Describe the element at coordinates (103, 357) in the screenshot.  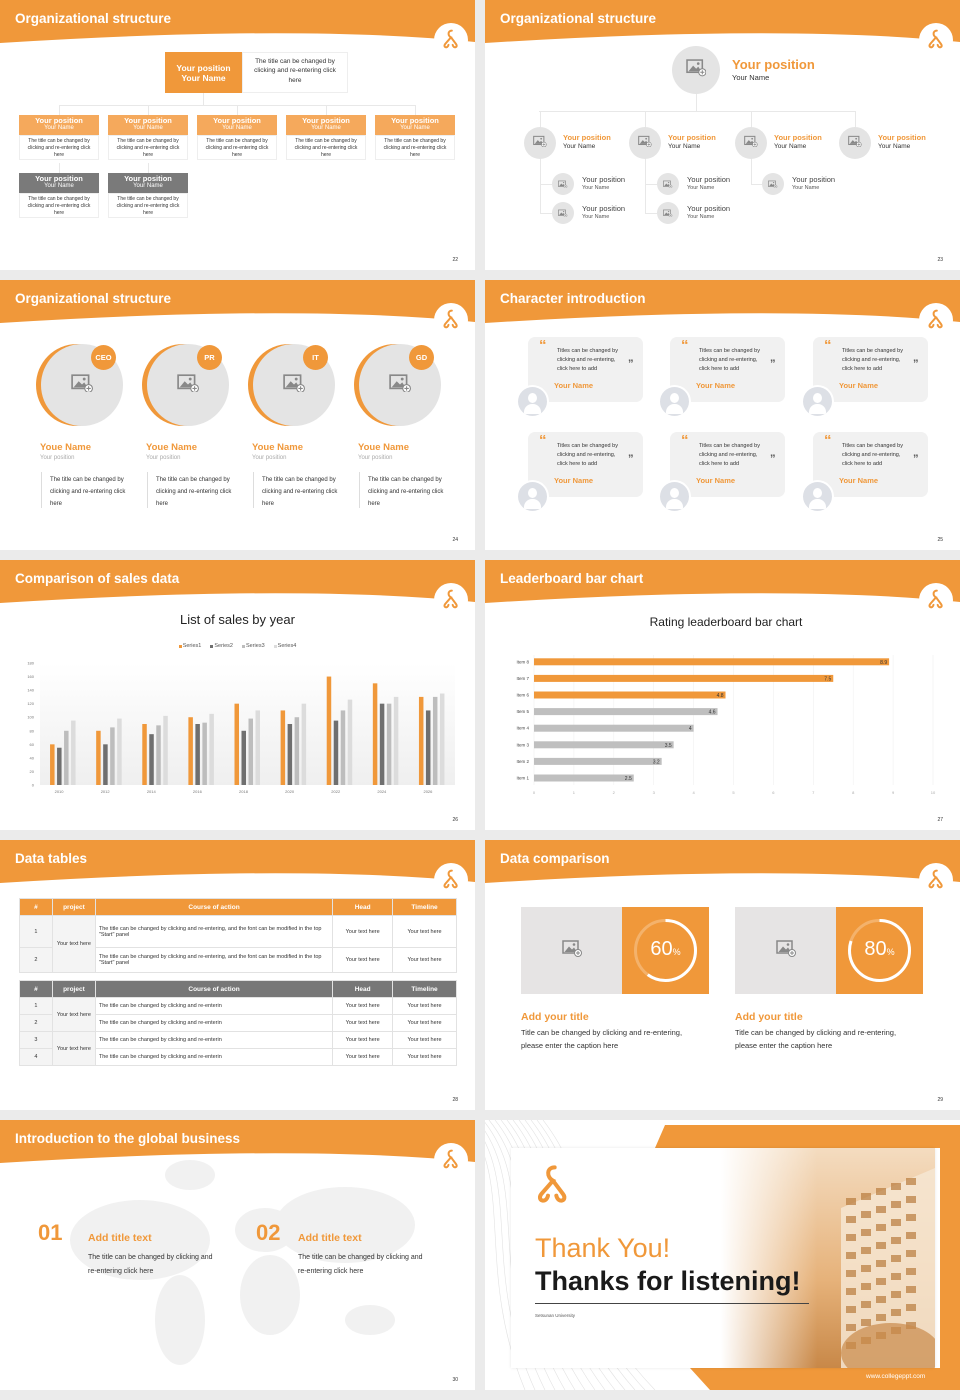
I see `role-badge: CEO` at that location.